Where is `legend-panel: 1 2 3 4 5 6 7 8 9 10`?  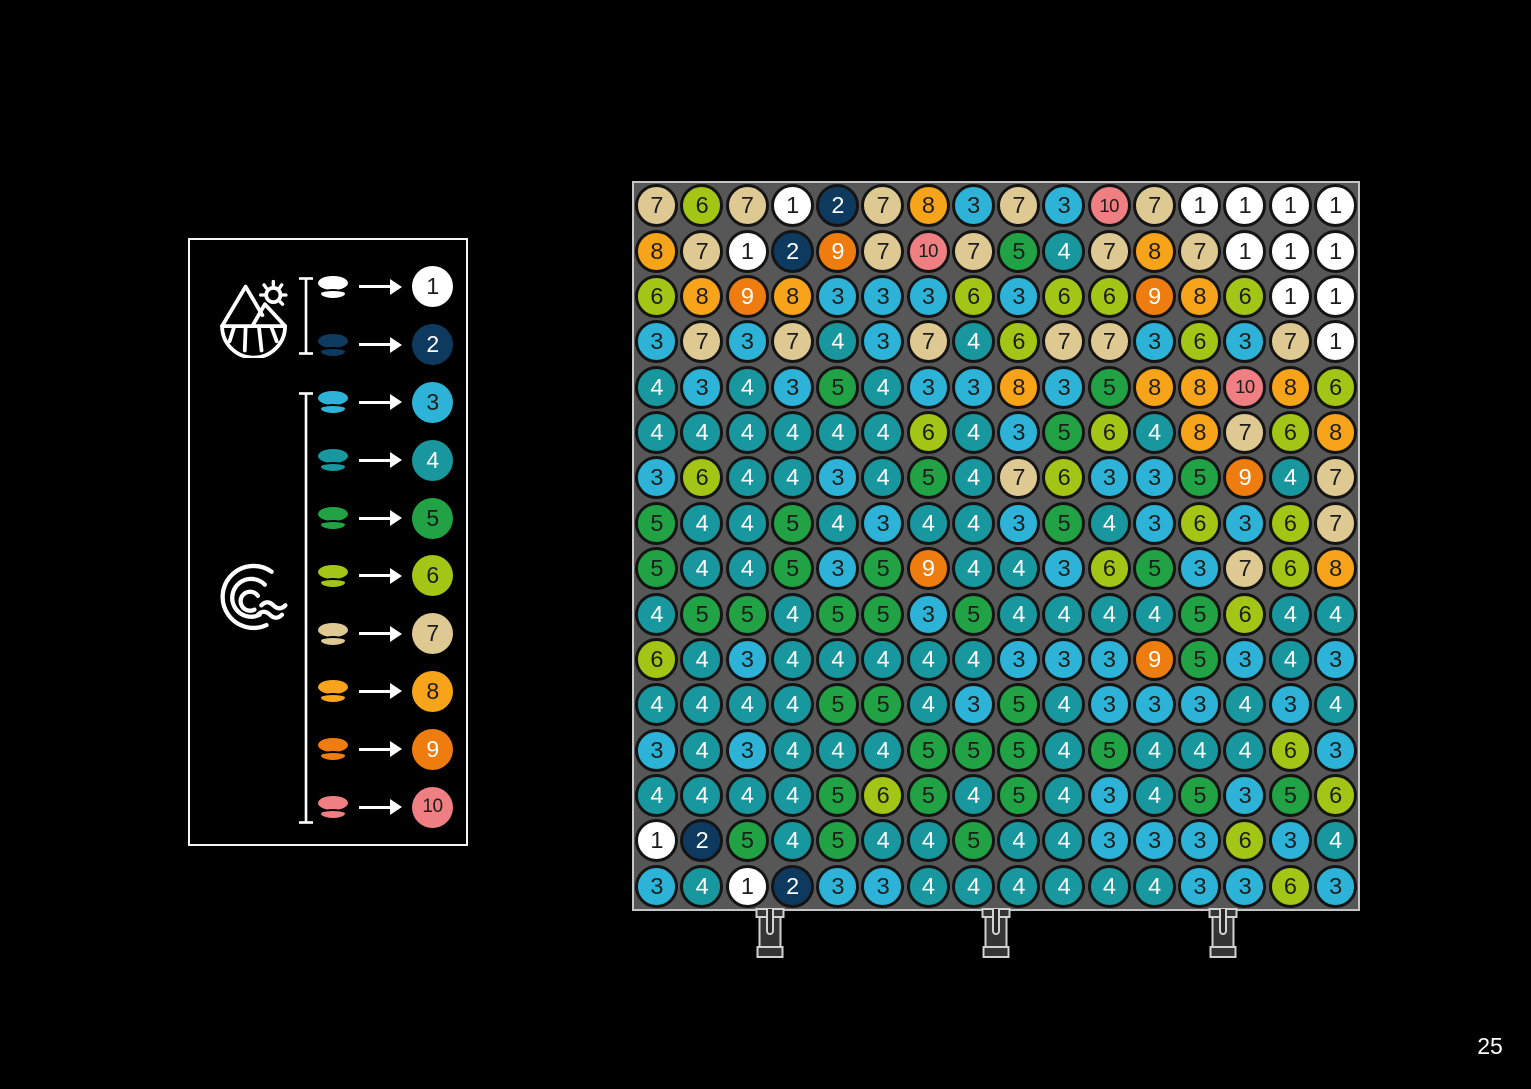 legend-panel: 1 2 3 4 5 6 7 8 9 10 is located at coordinates (328, 542).